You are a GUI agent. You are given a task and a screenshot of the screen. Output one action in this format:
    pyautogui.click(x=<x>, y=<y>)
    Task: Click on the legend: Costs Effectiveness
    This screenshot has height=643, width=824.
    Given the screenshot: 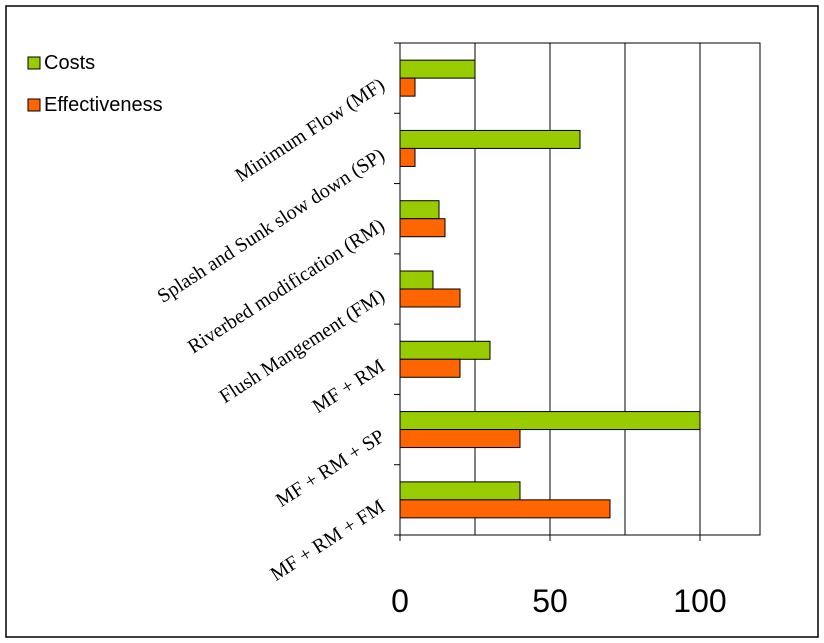 What is the action you would take?
    pyautogui.click(x=95, y=84)
    